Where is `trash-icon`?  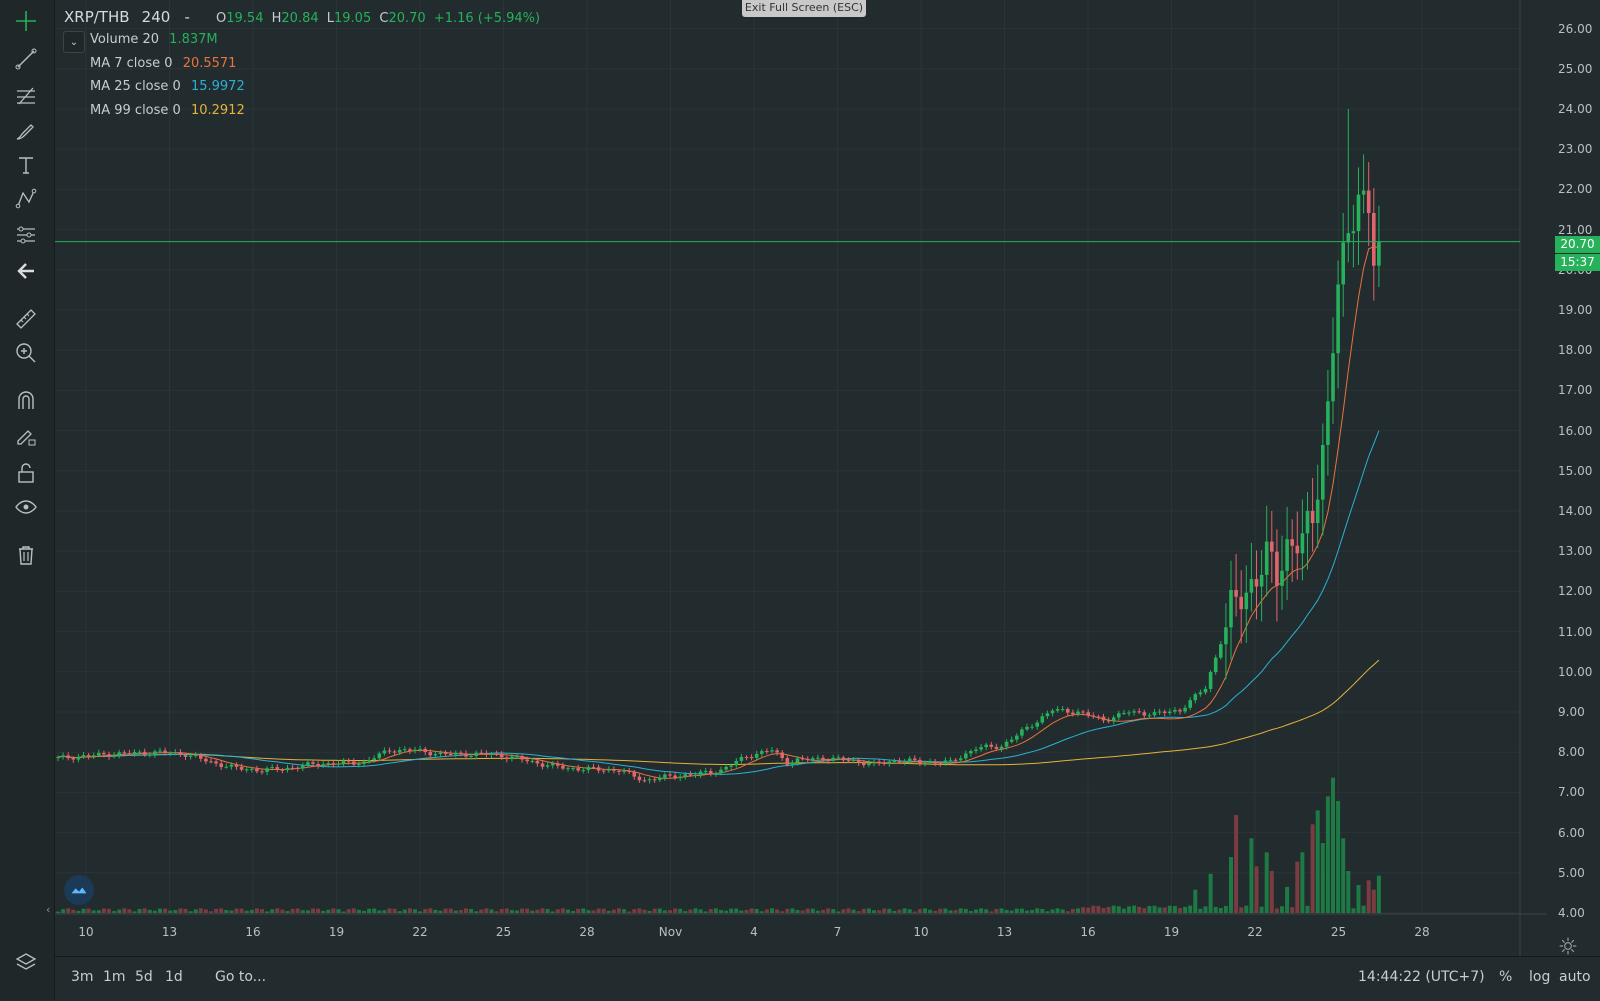
trash-icon is located at coordinates (26, 555).